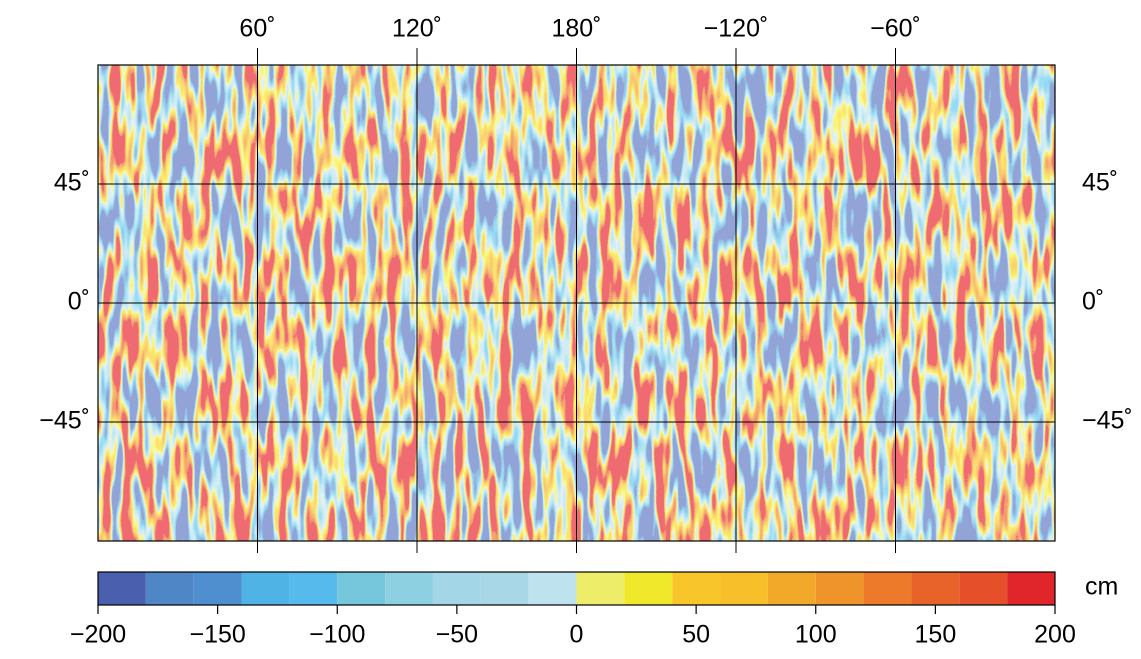 Image resolution: width=1141 pixels, height=659 pixels. I want to click on colorbar-tick-label: 50, so click(696, 635).